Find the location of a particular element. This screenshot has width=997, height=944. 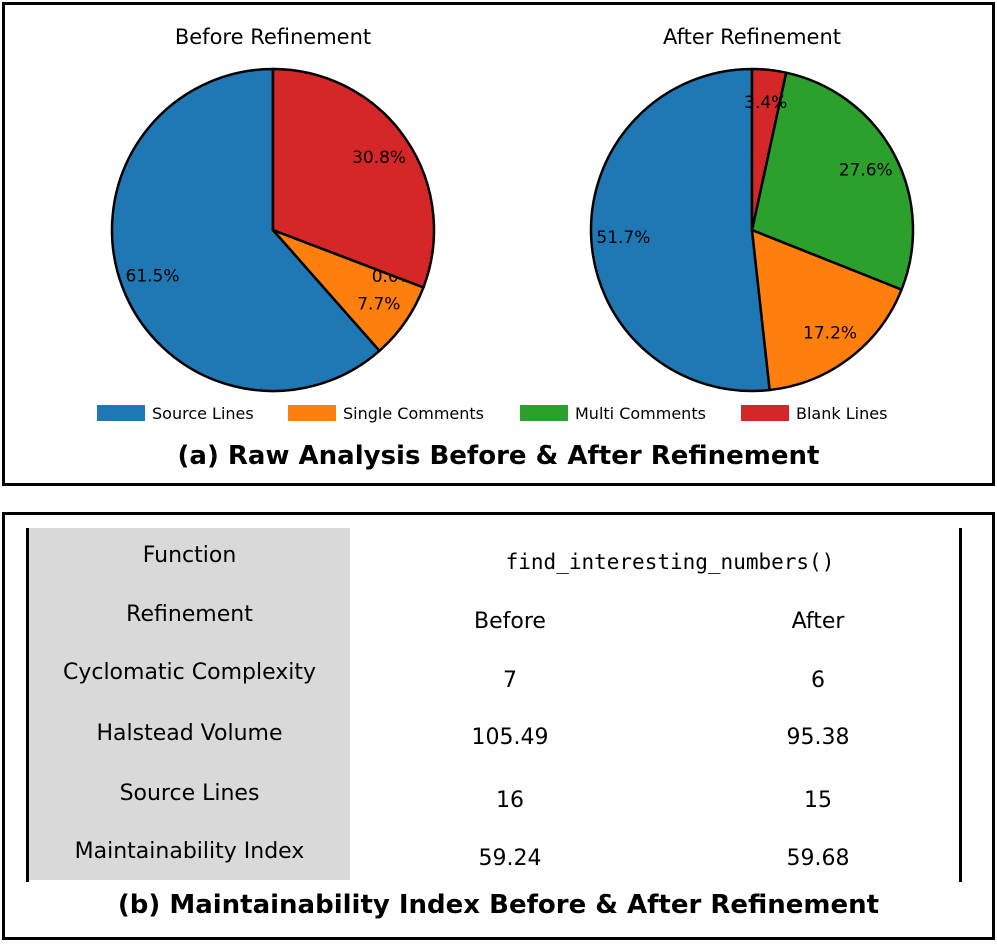

row-label-maintainability: Maintainability Index is located at coordinates (189, 851).